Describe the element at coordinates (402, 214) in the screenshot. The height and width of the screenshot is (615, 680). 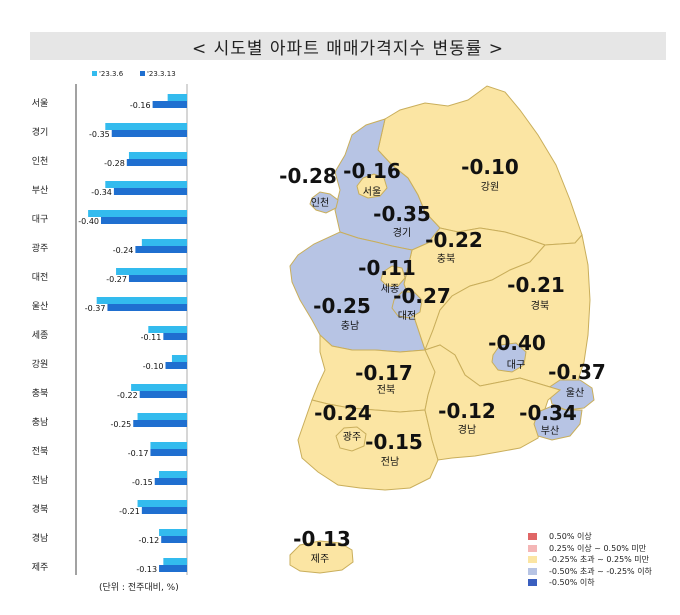
I see `region-value-gyeonggi: -0.35` at that location.